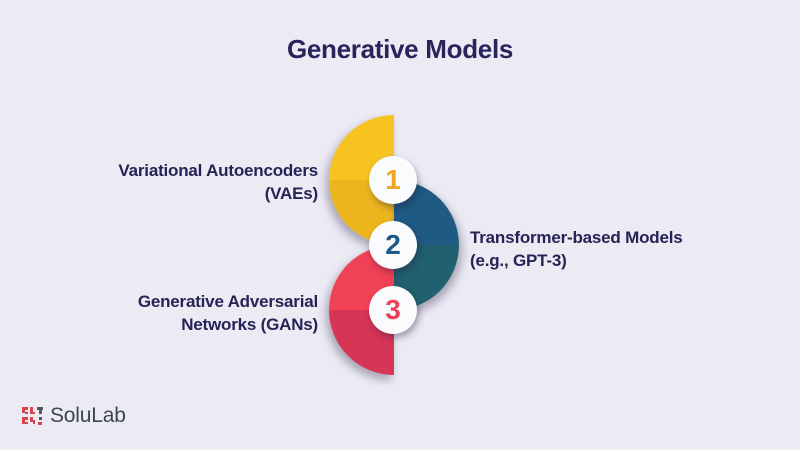  I want to click on step-number-1: 1, so click(393, 179).